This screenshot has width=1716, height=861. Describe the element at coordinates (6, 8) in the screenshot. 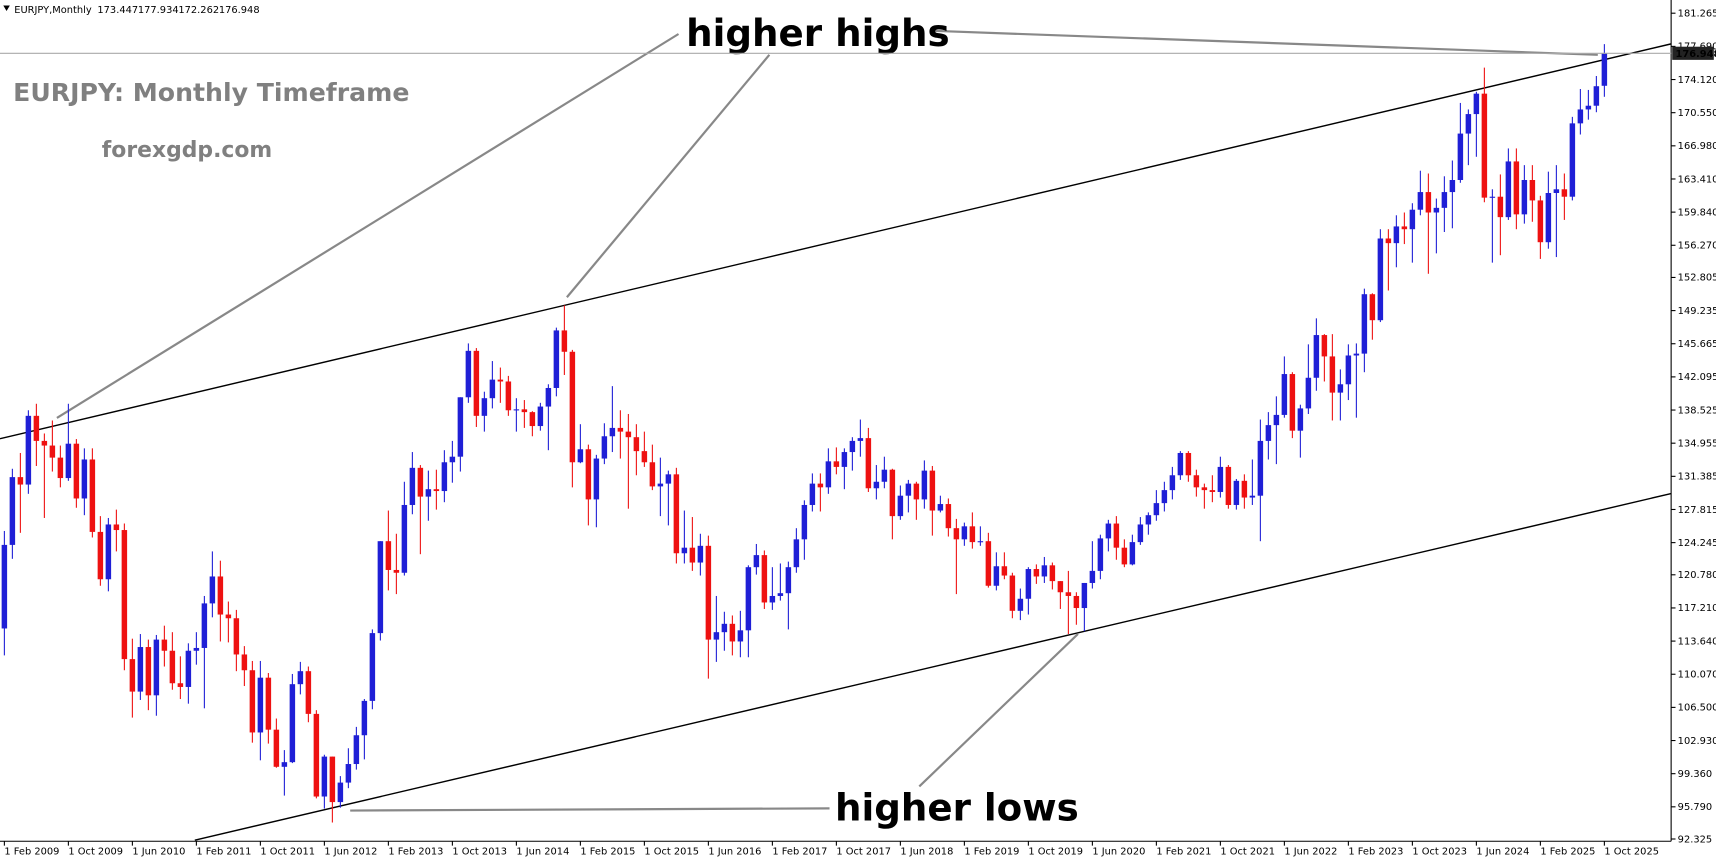

I see `header-triangle` at that location.